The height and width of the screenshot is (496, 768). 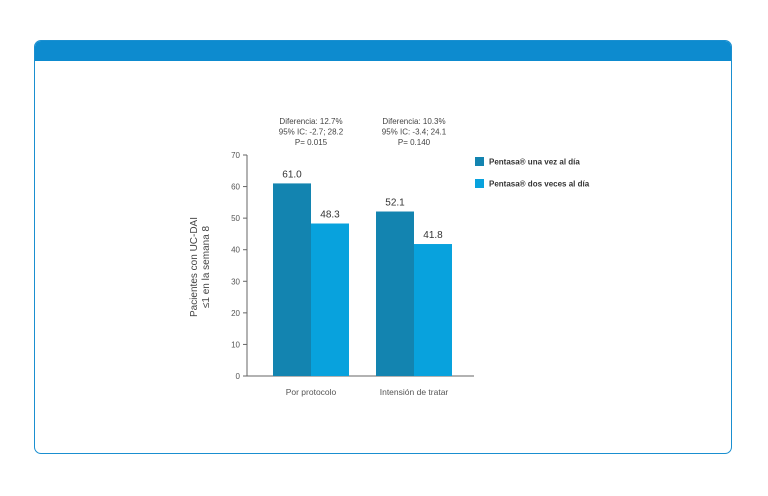 What do you see at coordinates (310, 121) in the screenshot?
I see `difference-annotation-line: Diferencia: 12.7%` at bounding box center [310, 121].